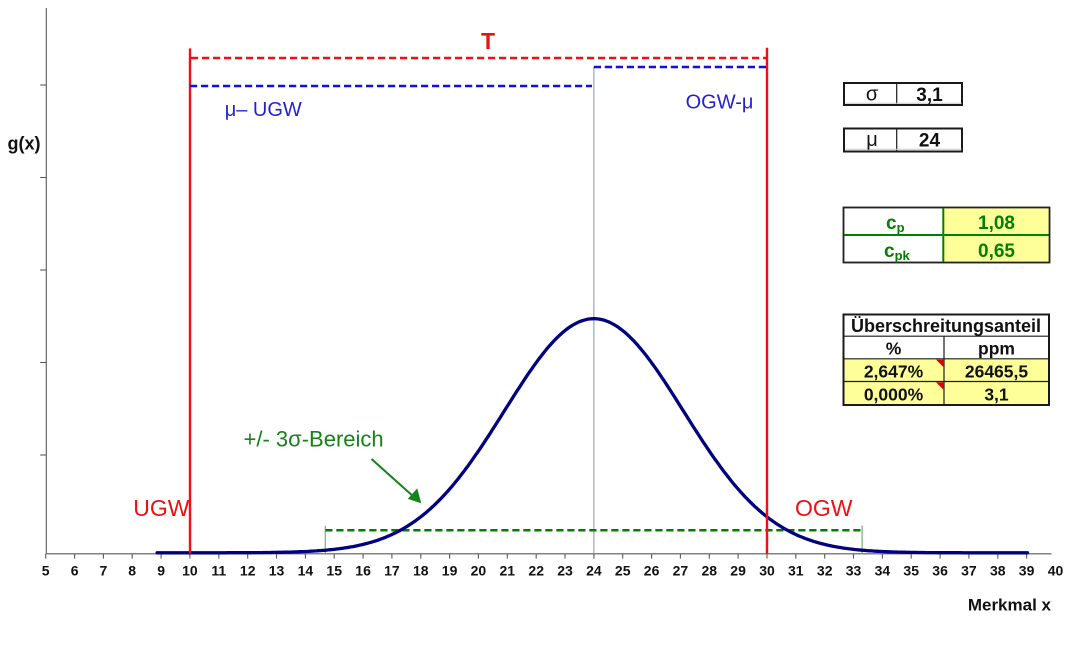  I want to click on svg-text: 26, so click(652, 571).